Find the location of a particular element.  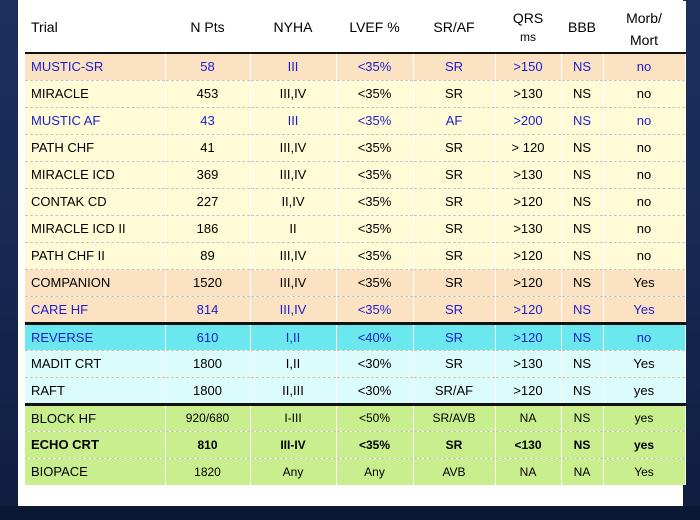

cell-qrs: >150 is located at coordinates (528, 66).